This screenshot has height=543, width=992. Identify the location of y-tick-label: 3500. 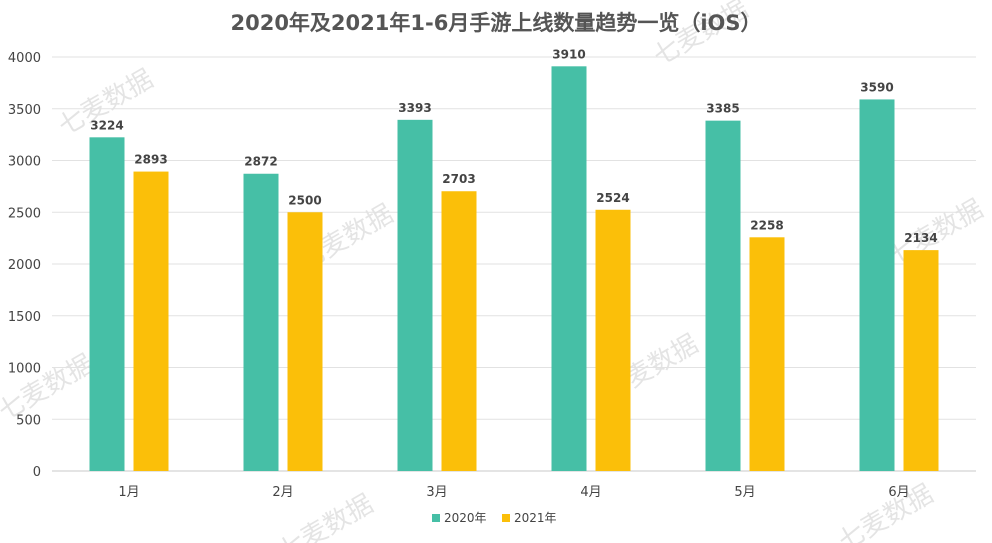
(24, 110).